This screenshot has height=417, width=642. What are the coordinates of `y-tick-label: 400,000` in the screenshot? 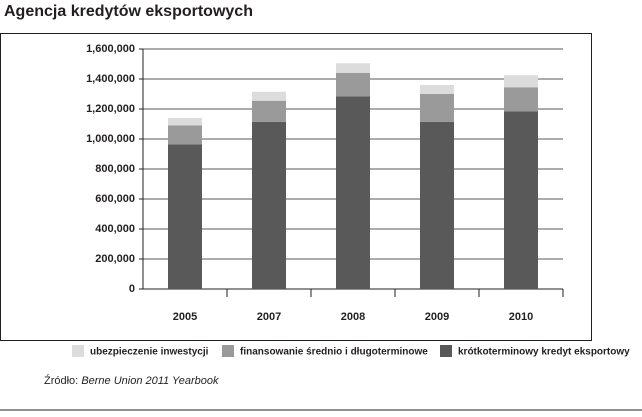 It's located at (115, 229).